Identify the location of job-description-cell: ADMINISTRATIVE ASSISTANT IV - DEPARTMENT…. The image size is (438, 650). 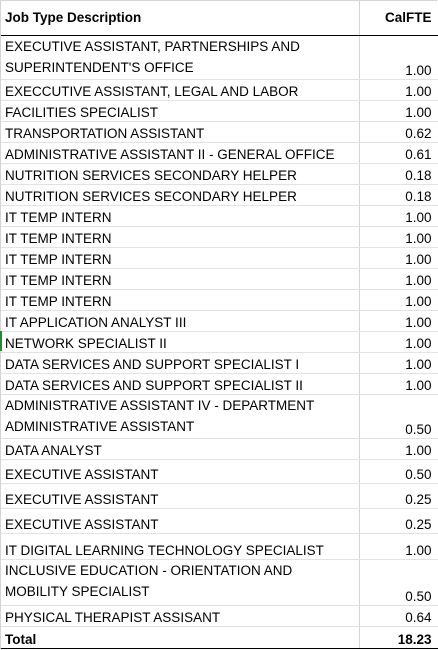
(180, 416).